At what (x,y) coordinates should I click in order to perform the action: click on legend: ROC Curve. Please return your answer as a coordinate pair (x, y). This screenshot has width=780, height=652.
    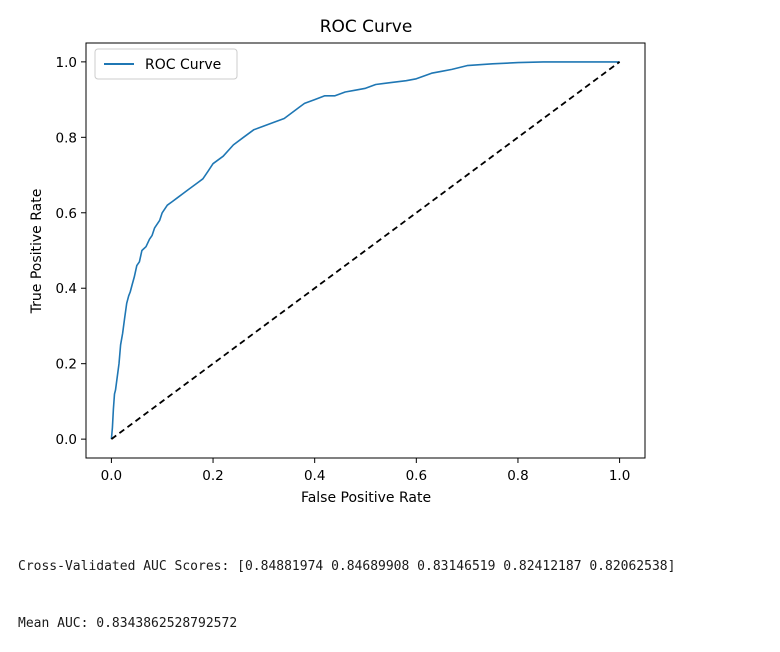
    Looking at the image, I should click on (166, 64).